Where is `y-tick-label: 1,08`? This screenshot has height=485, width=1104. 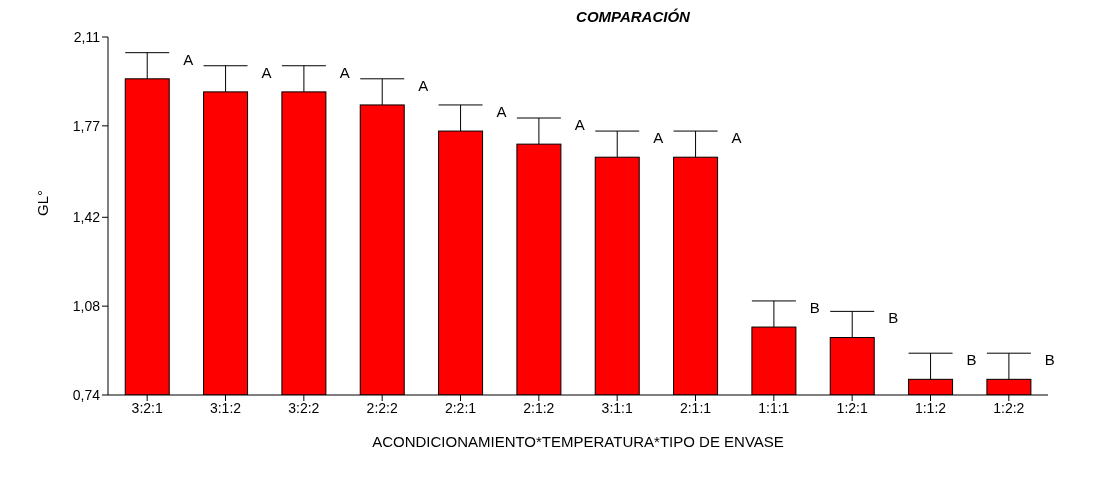
y-tick-label: 1,08 is located at coordinates (86, 306).